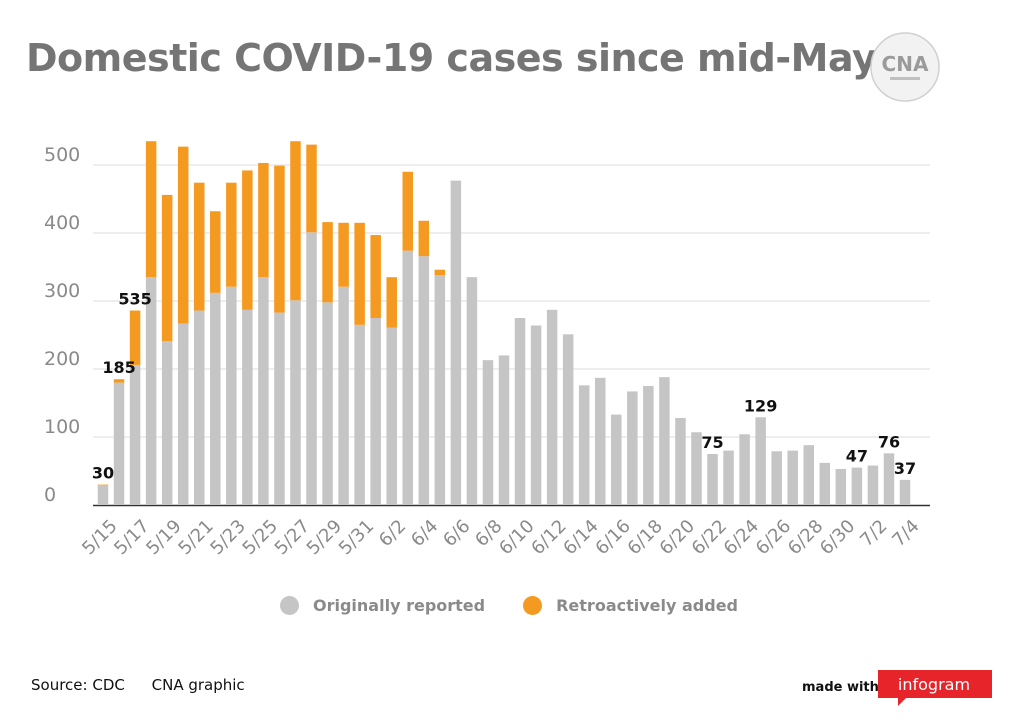 This screenshot has width=1024, height=723. Describe the element at coordinates (837, 537) in the screenshot. I see `x-tick-label: 6/30` at that location.